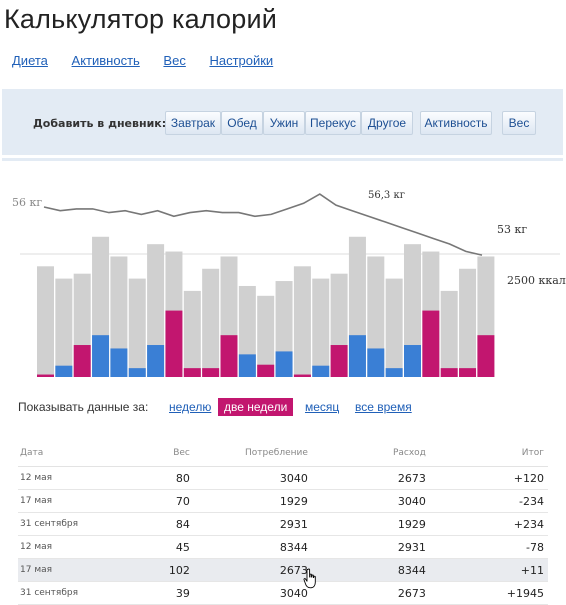  What do you see at coordinates (512, 229) in the screenshot?
I see `weight-end-label: 53 кг` at bounding box center [512, 229].